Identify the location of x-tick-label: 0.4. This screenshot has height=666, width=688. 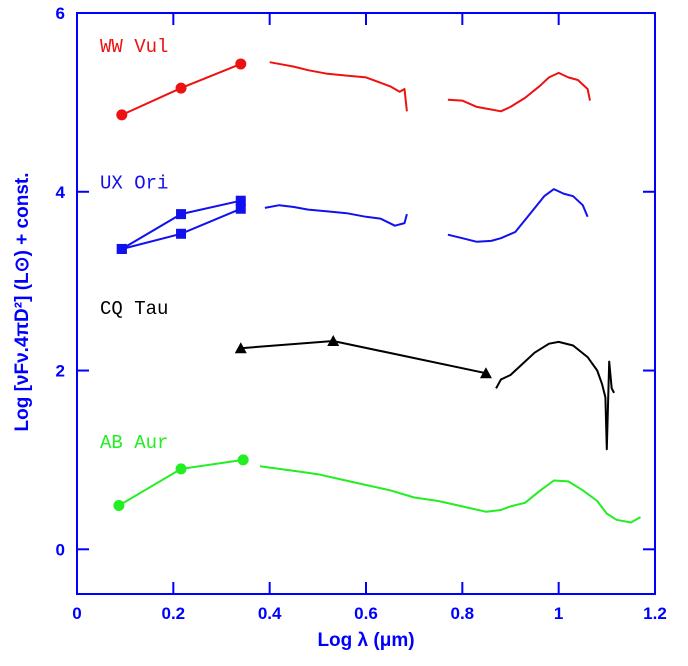
(270, 613).